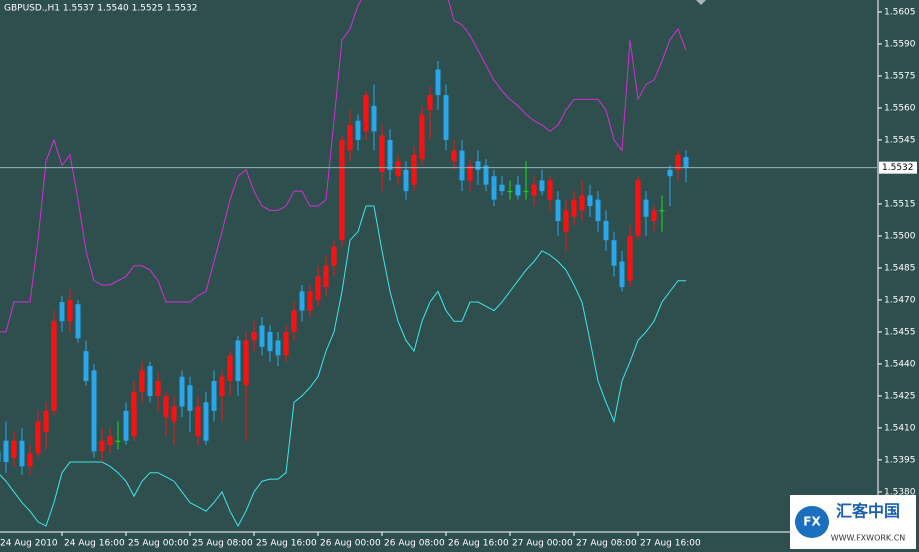 This screenshot has width=919, height=552. Describe the element at coordinates (701, 2) in the screenshot. I see `shift-marker` at that location.